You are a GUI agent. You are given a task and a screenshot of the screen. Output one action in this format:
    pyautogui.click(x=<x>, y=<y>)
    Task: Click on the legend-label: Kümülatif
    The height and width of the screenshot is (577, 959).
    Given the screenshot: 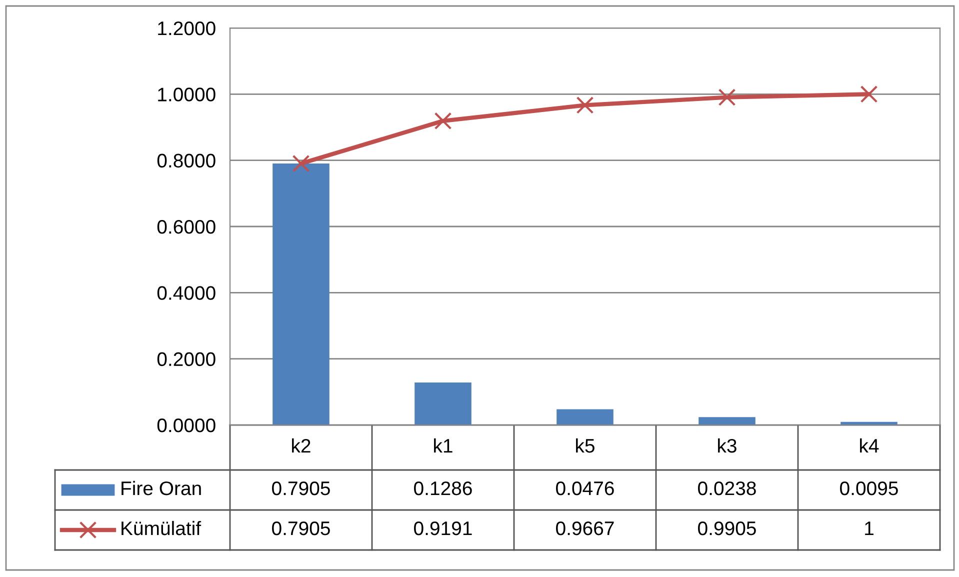 What is the action you would take?
    pyautogui.click(x=162, y=528)
    